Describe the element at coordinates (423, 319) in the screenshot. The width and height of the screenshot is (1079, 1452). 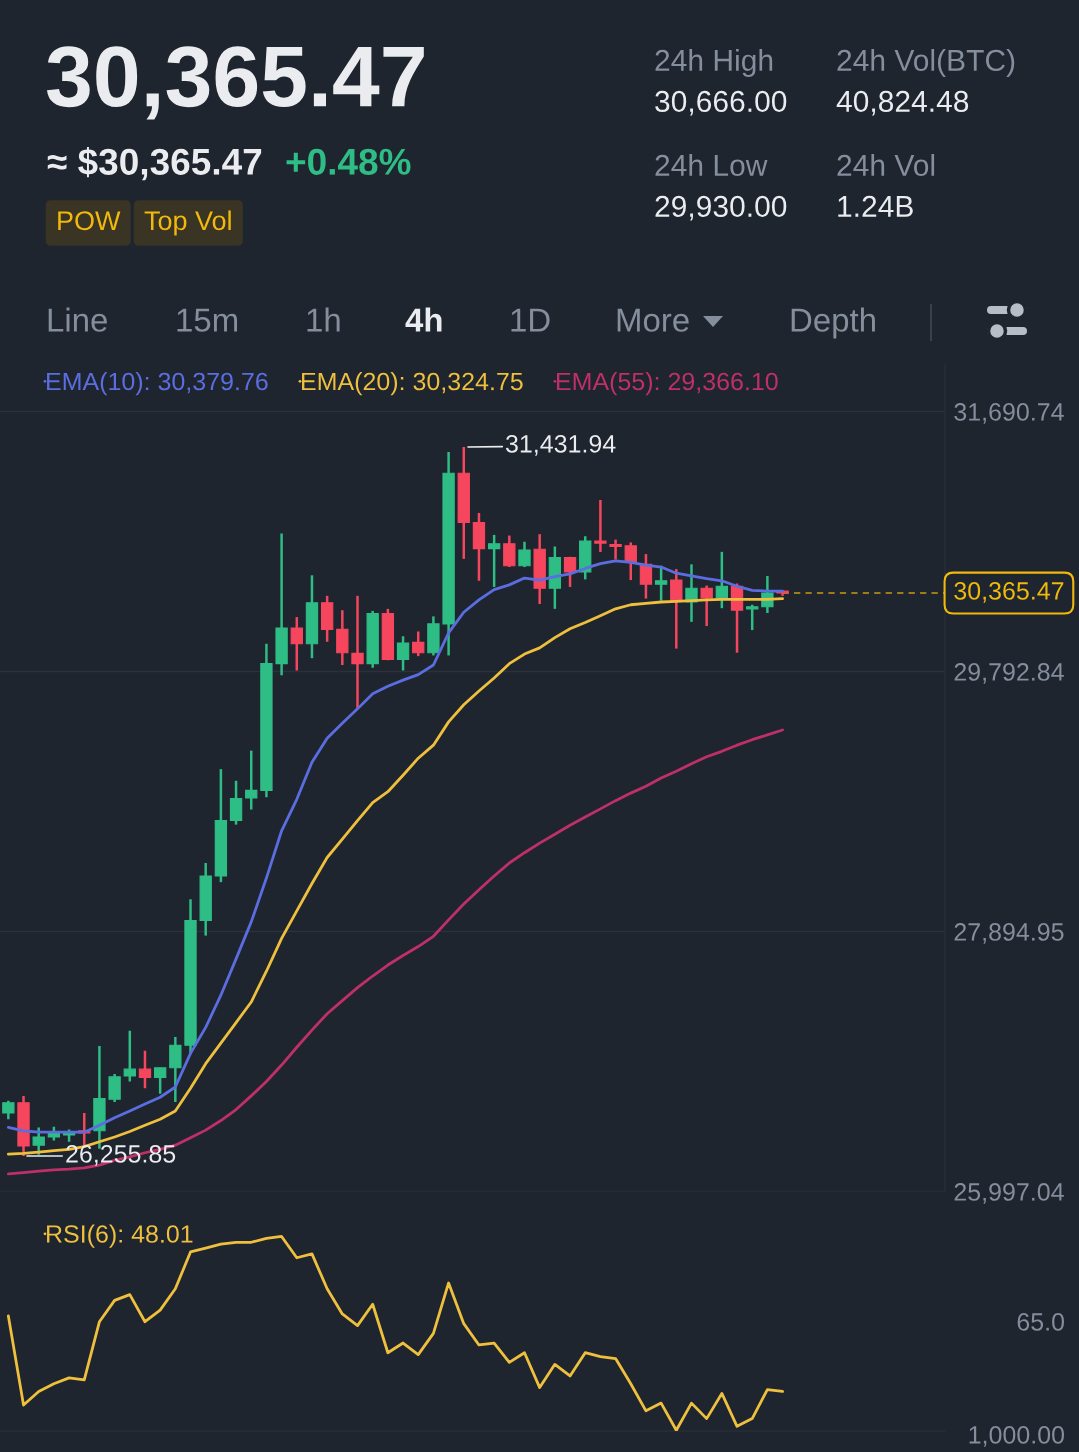
I see `text: 4h` at that location.